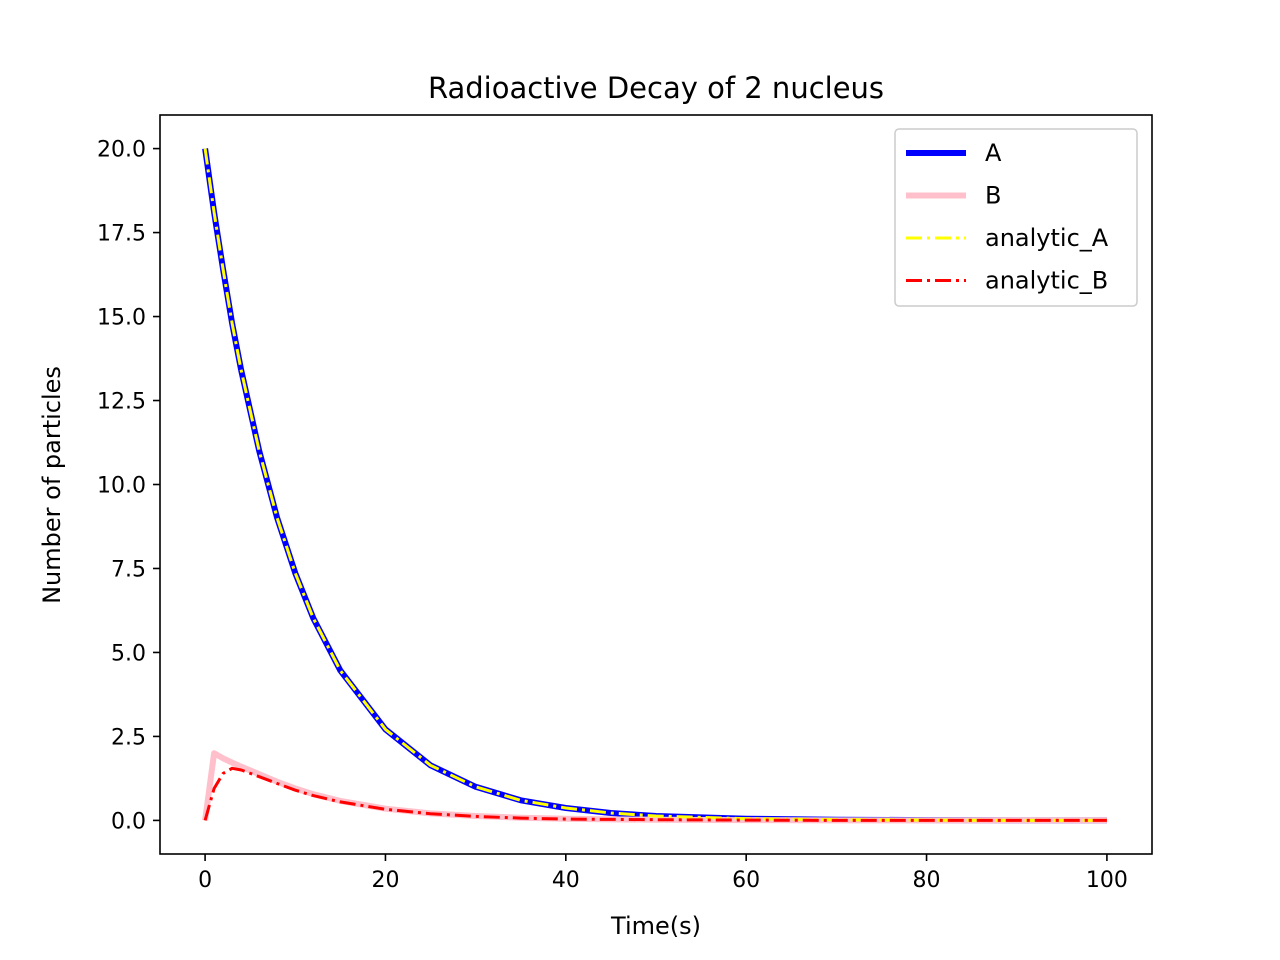  What do you see at coordinates (128, 737) in the screenshot?
I see `y-tick-label: 2.5` at bounding box center [128, 737].